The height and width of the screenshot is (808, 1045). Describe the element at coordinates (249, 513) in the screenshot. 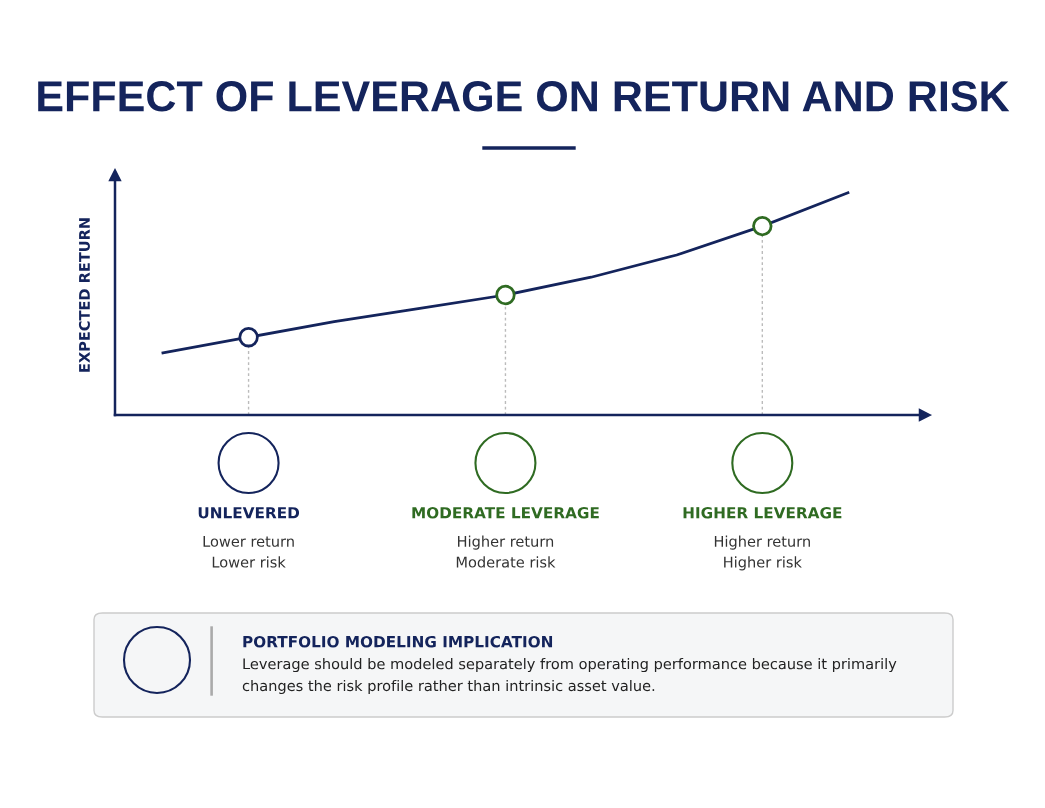

I see `x-tick-label: UNLEVERED` at that location.